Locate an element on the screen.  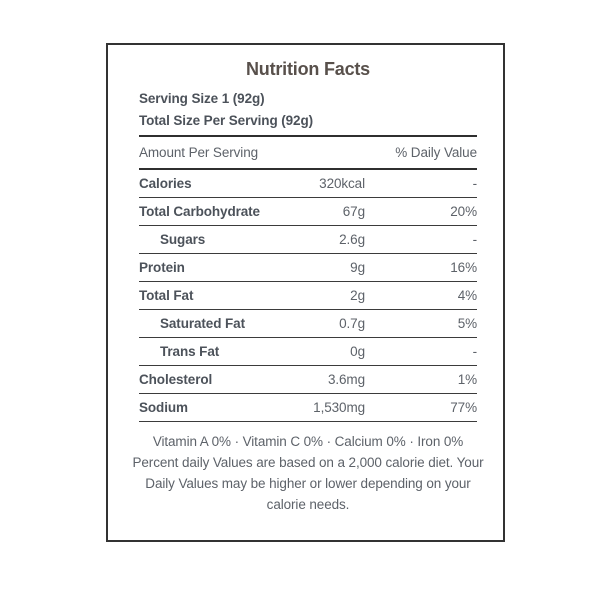
nutrient-amount: 9g is located at coordinates (357, 267).